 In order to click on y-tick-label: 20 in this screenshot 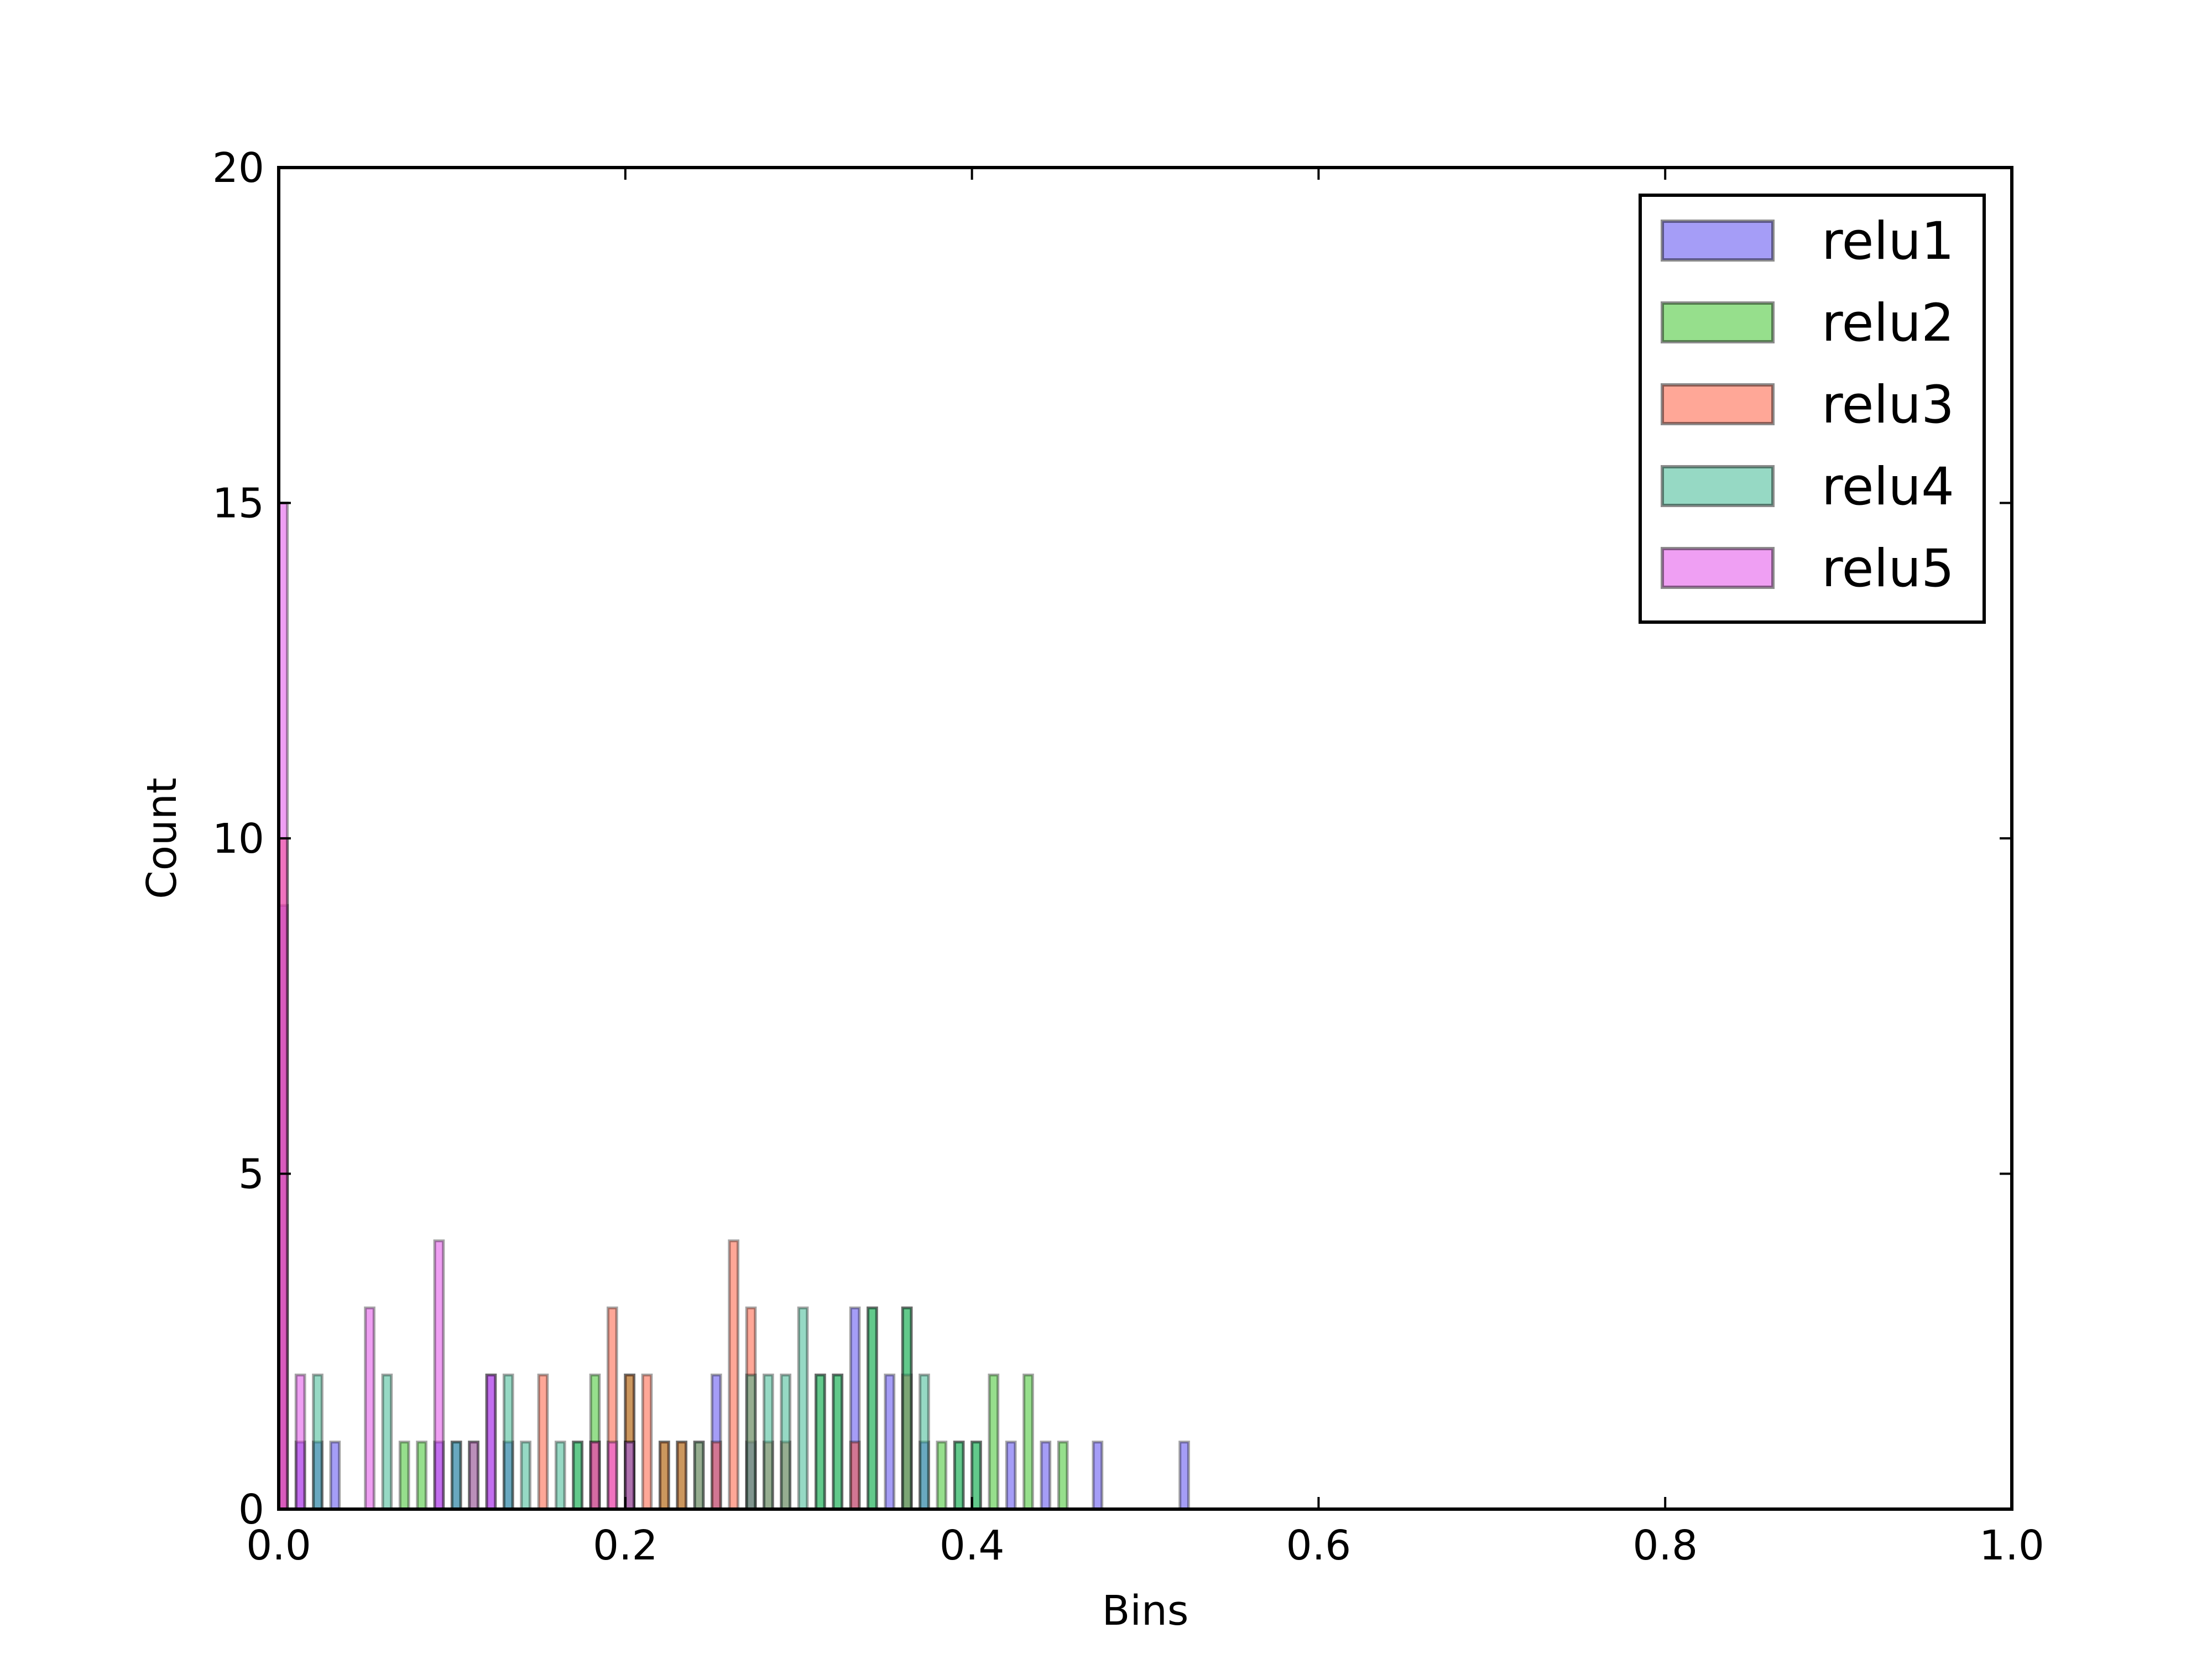, I will do `click(238, 168)`.